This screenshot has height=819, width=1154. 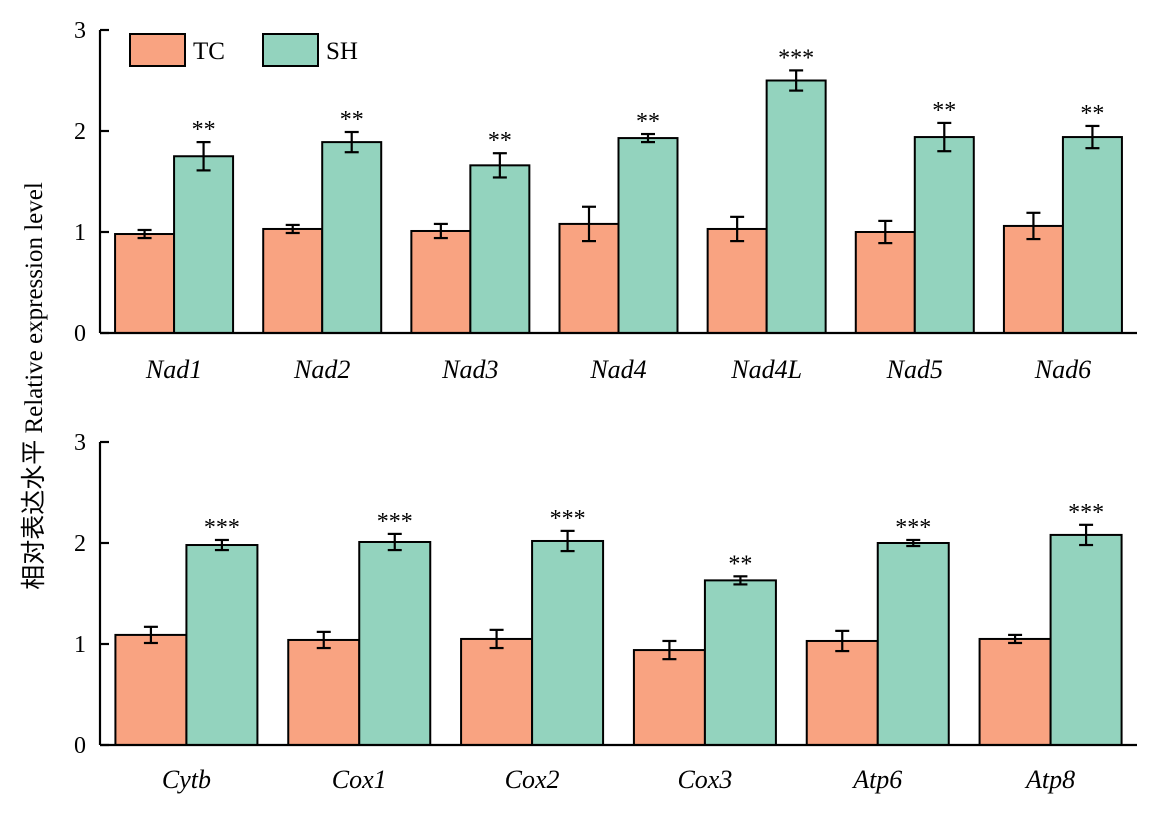 I want to click on bar-sh-nad3, so click(x=500, y=249).